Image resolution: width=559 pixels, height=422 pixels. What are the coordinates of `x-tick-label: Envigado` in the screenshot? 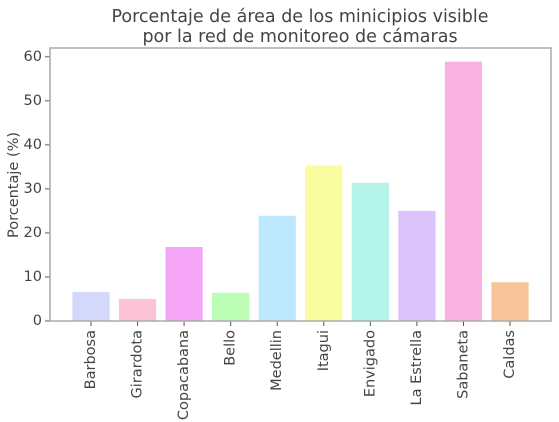 It's located at (370, 363).